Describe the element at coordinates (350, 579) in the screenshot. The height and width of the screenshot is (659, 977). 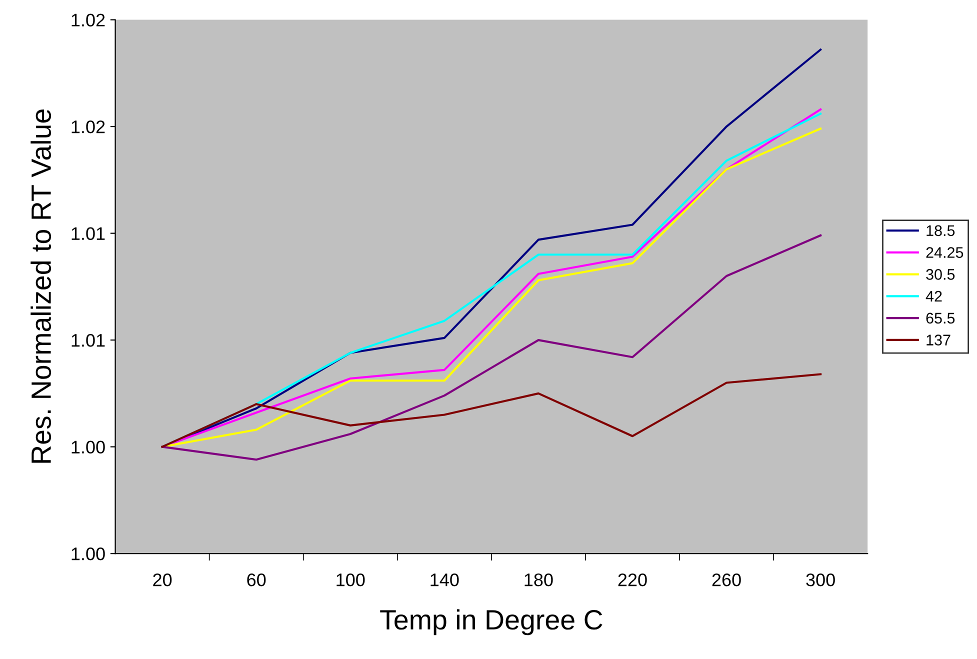
I see `x-tick-label: 100` at that location.